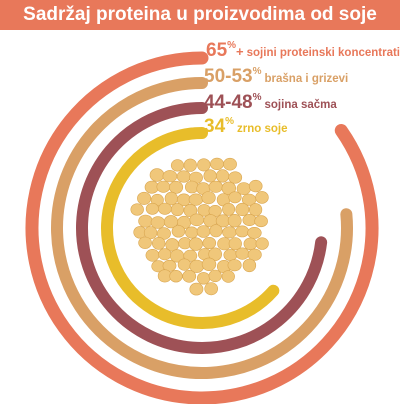  What do you see at coordinates (240, 51) in the screenshot?
I see `suffix-concentrates: +` at bounding box center [240, 51].